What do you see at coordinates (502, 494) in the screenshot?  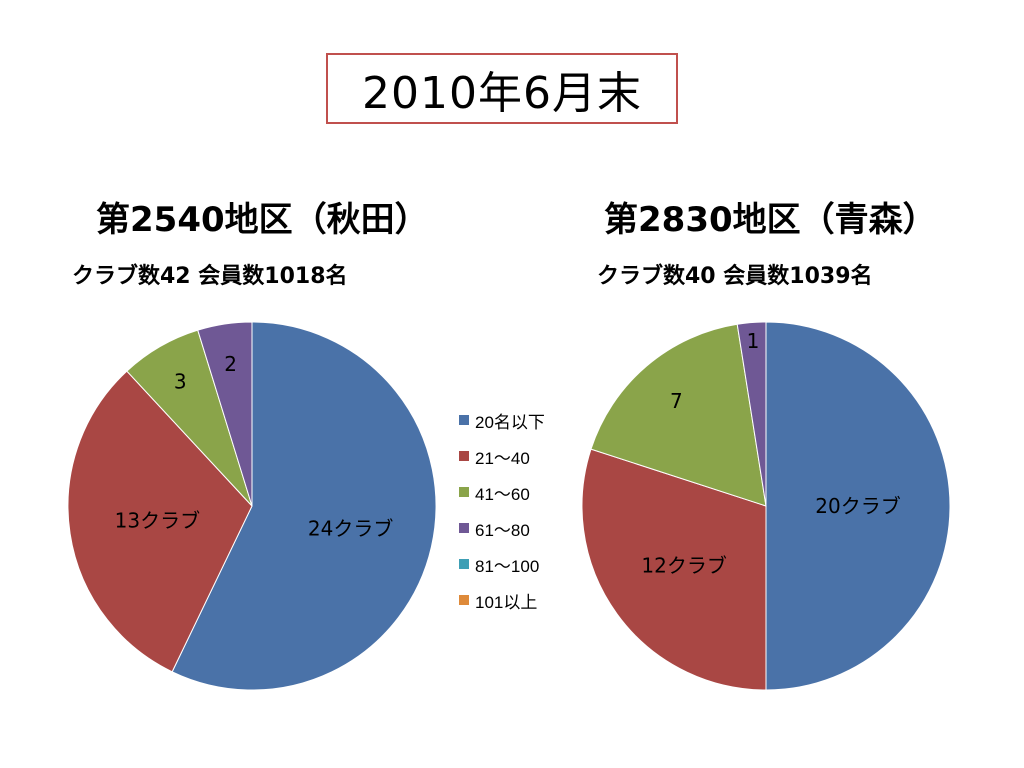 I see `legend-label: 41〜60` at bounding box center [502, 494].